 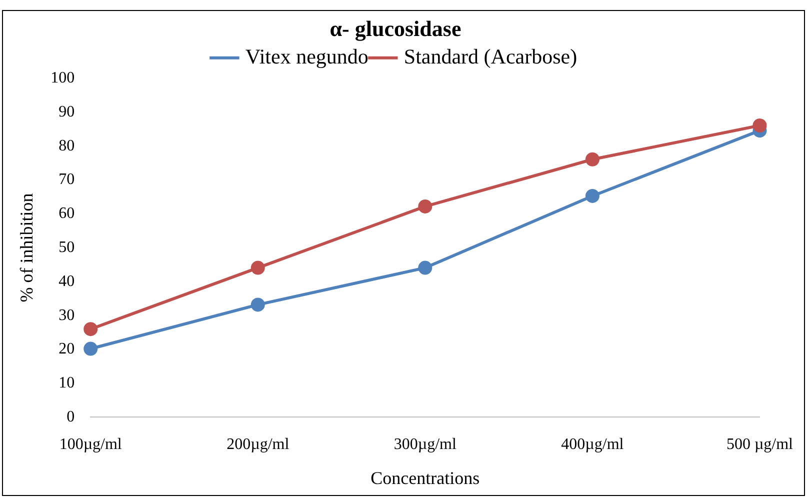 I want to click on y-tick-label: 70, so click(x=66, y=179).